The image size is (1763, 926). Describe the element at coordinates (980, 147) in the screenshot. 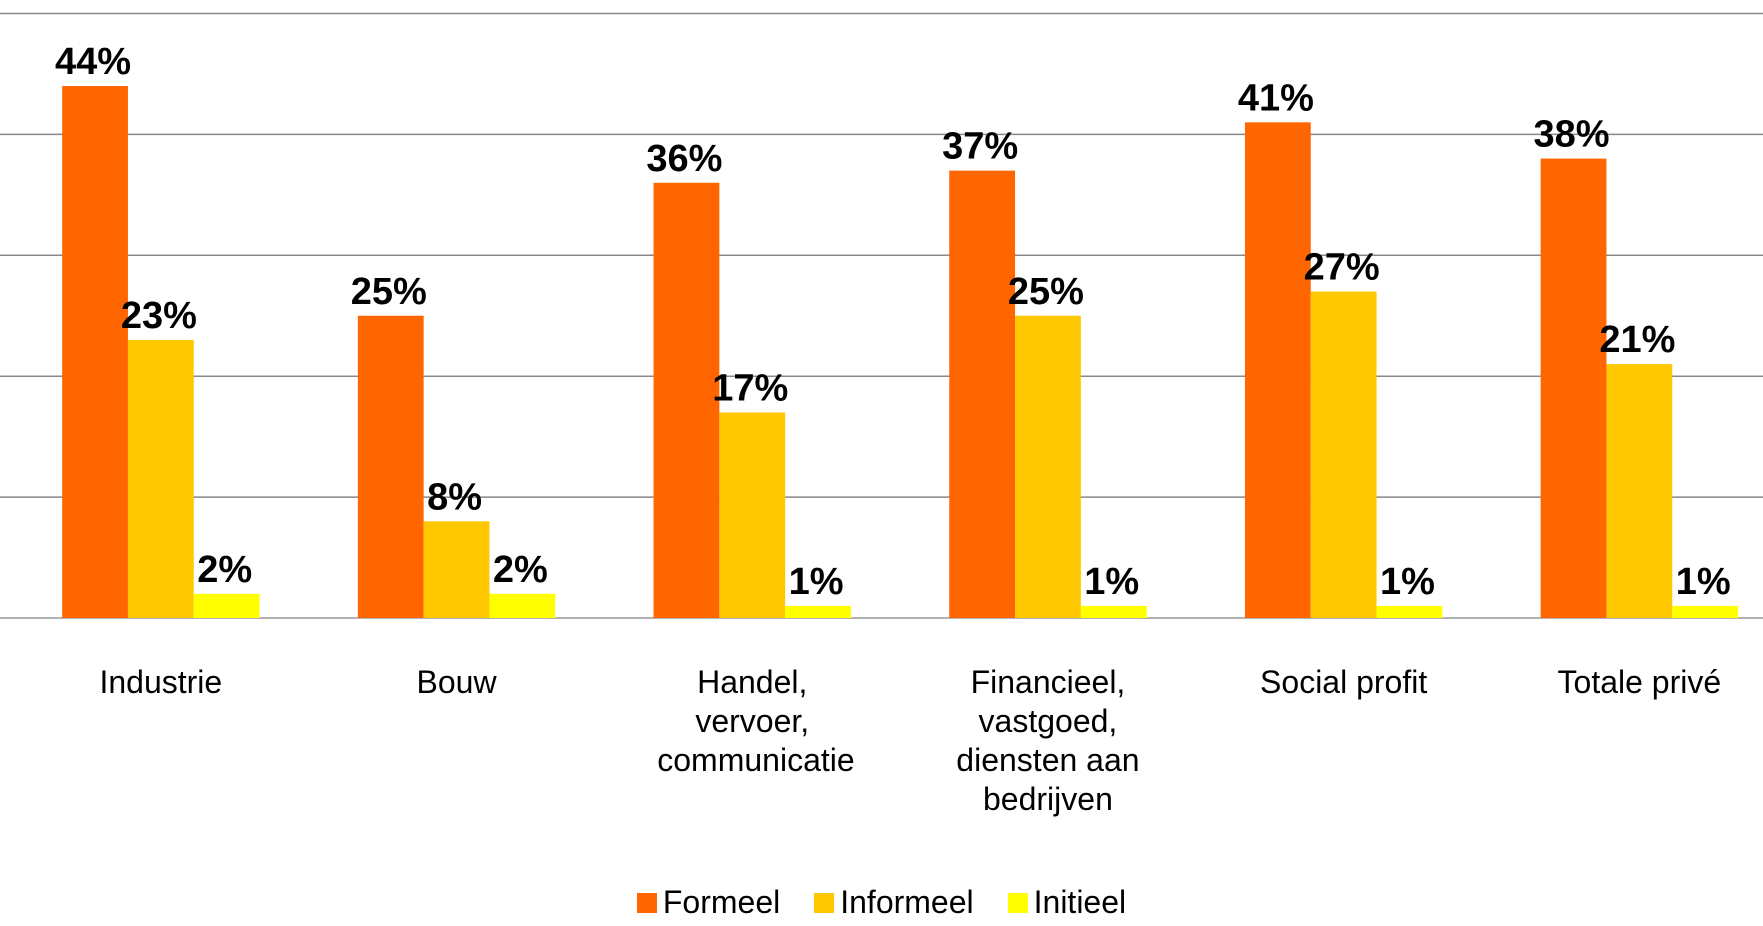

I see `data-label: 37%` at that location.